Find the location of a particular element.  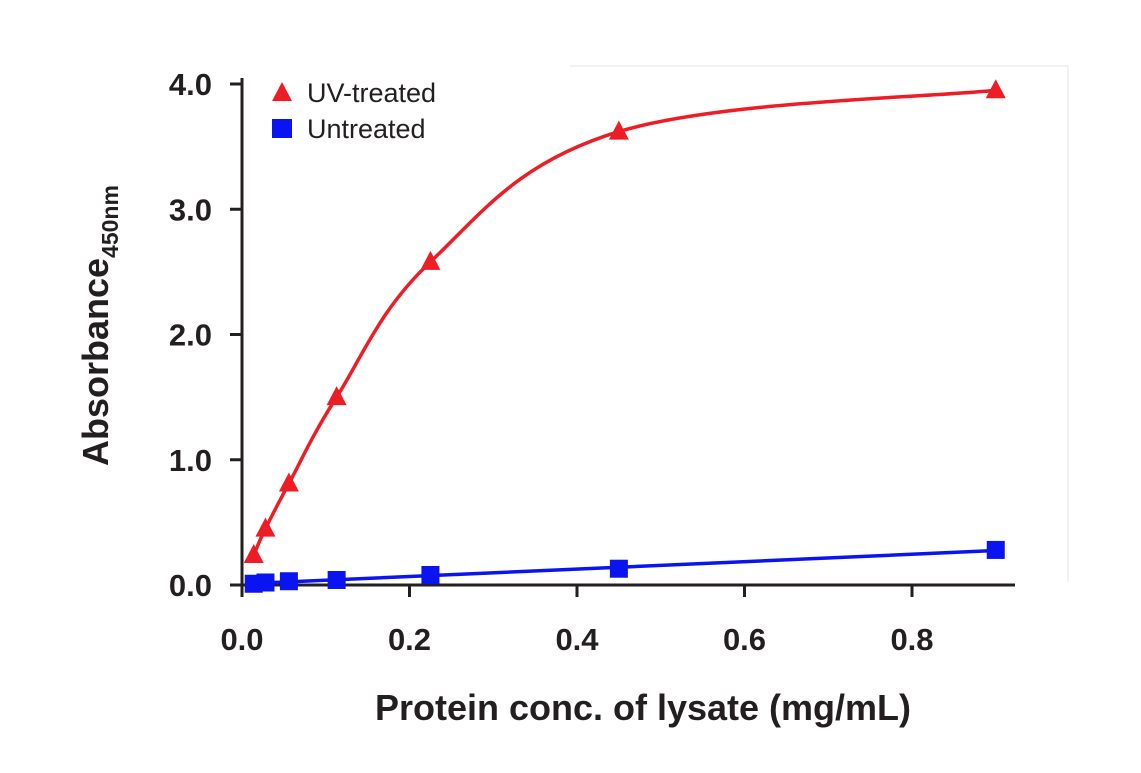

x-tick-label: 0.2 is located at coordinates (409, 639).